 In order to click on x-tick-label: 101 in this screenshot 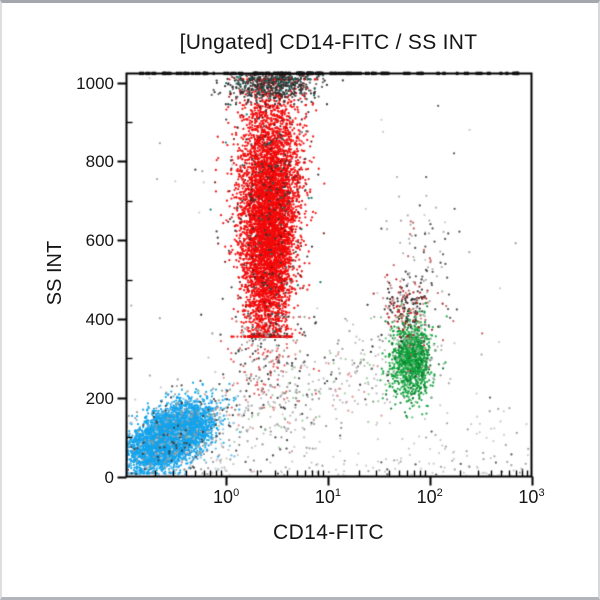, I will do `click(327, 496)`.